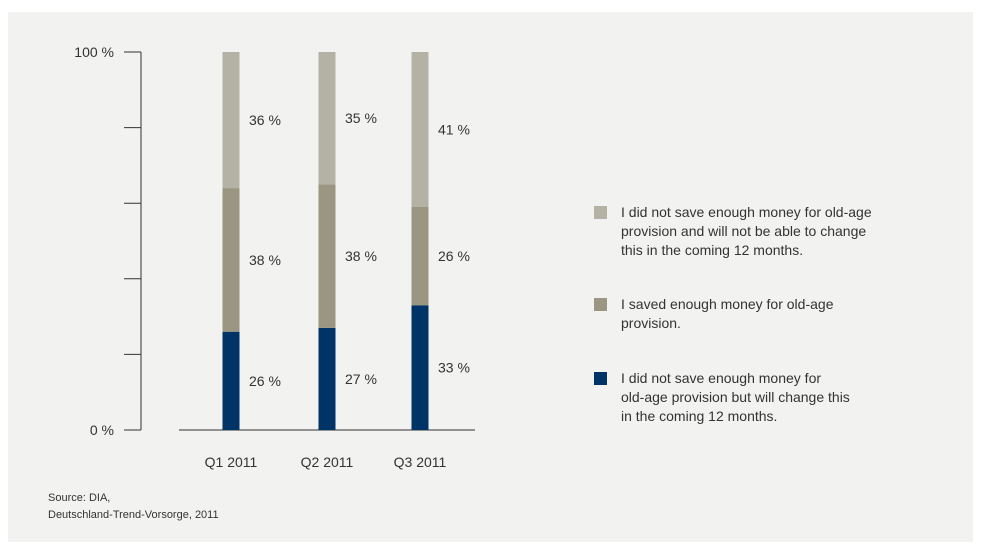  Describe the element at coordinates (721, 378) in the screenshot. I see `legend-line: I did not save enough money for` at that location.